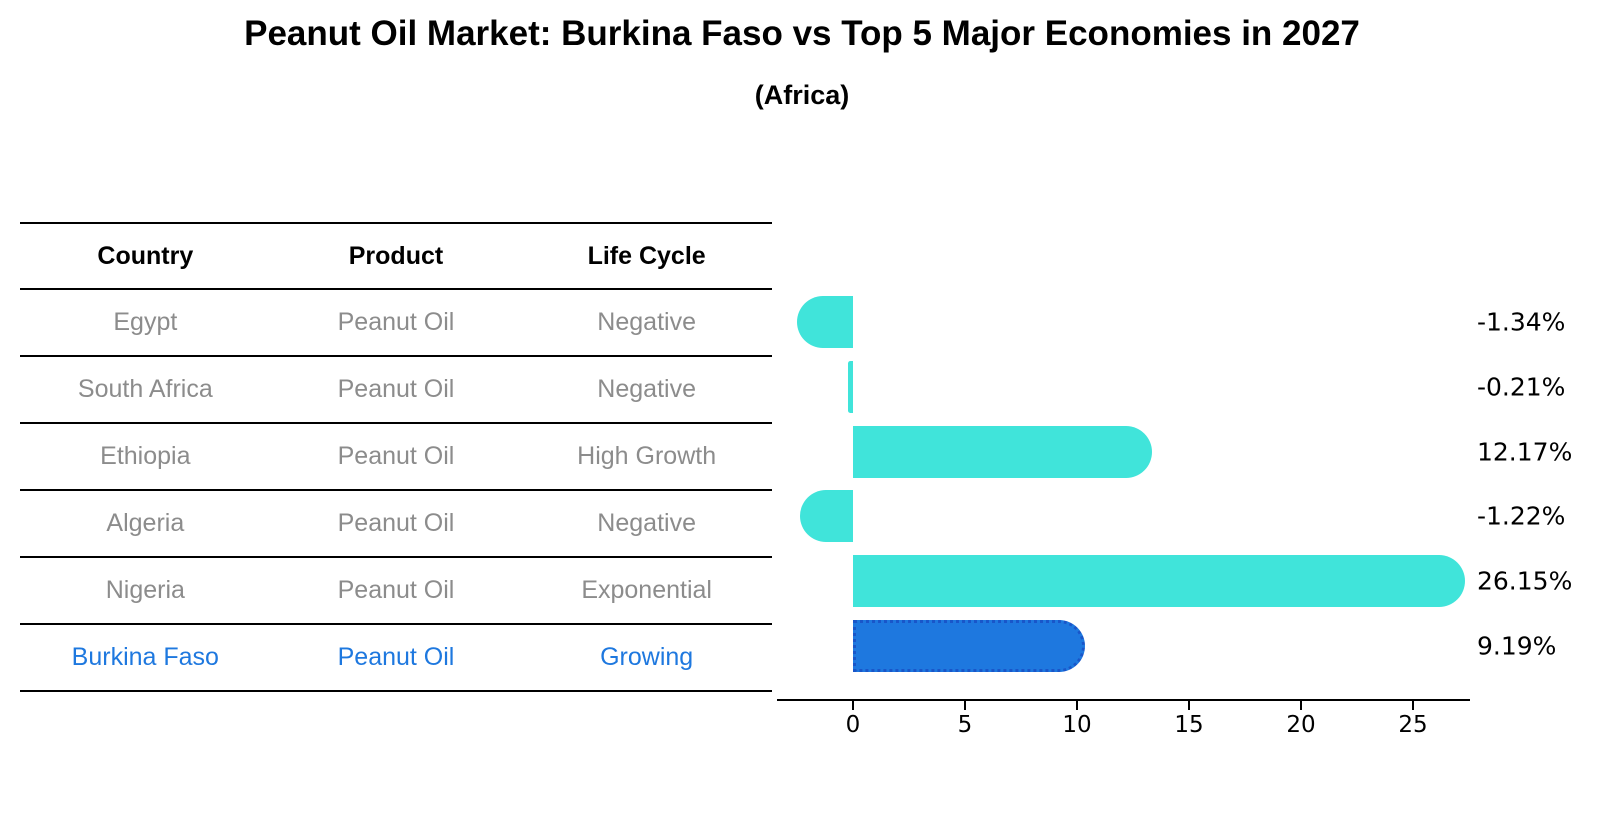 The width and height of the screenshot is (1604, 823). Describe the element at coordinates (1123, 700) in the screenshot. I see `x-axis-line` at that location.